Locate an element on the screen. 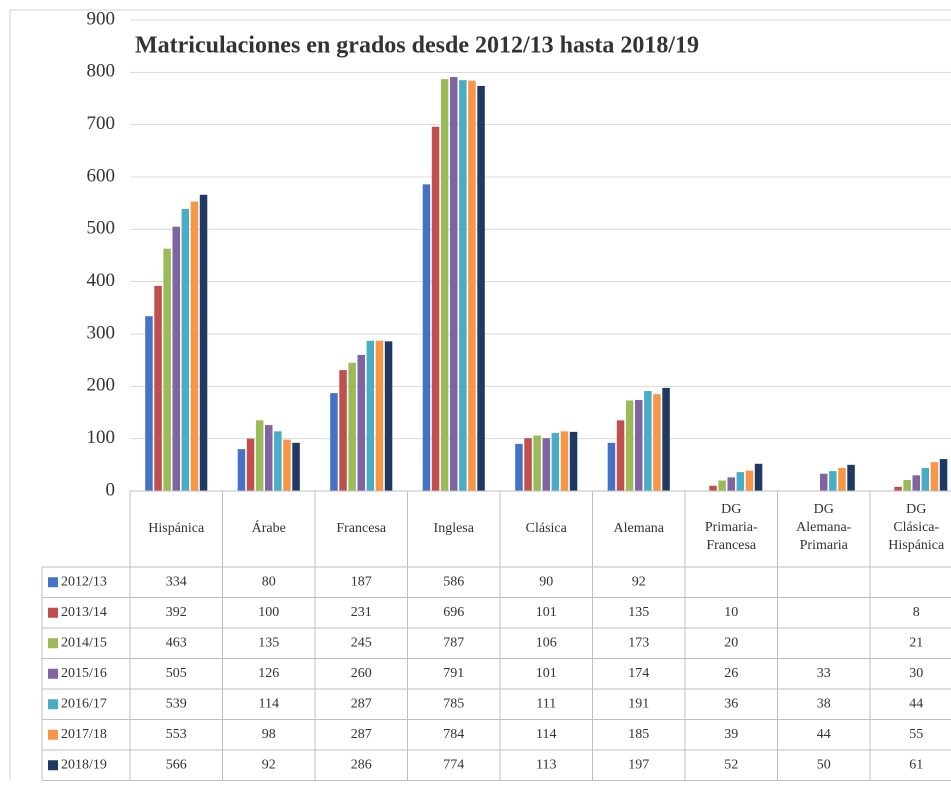 The image size is (951, 786). table-value: 113 is located at coordinates (546, 764).